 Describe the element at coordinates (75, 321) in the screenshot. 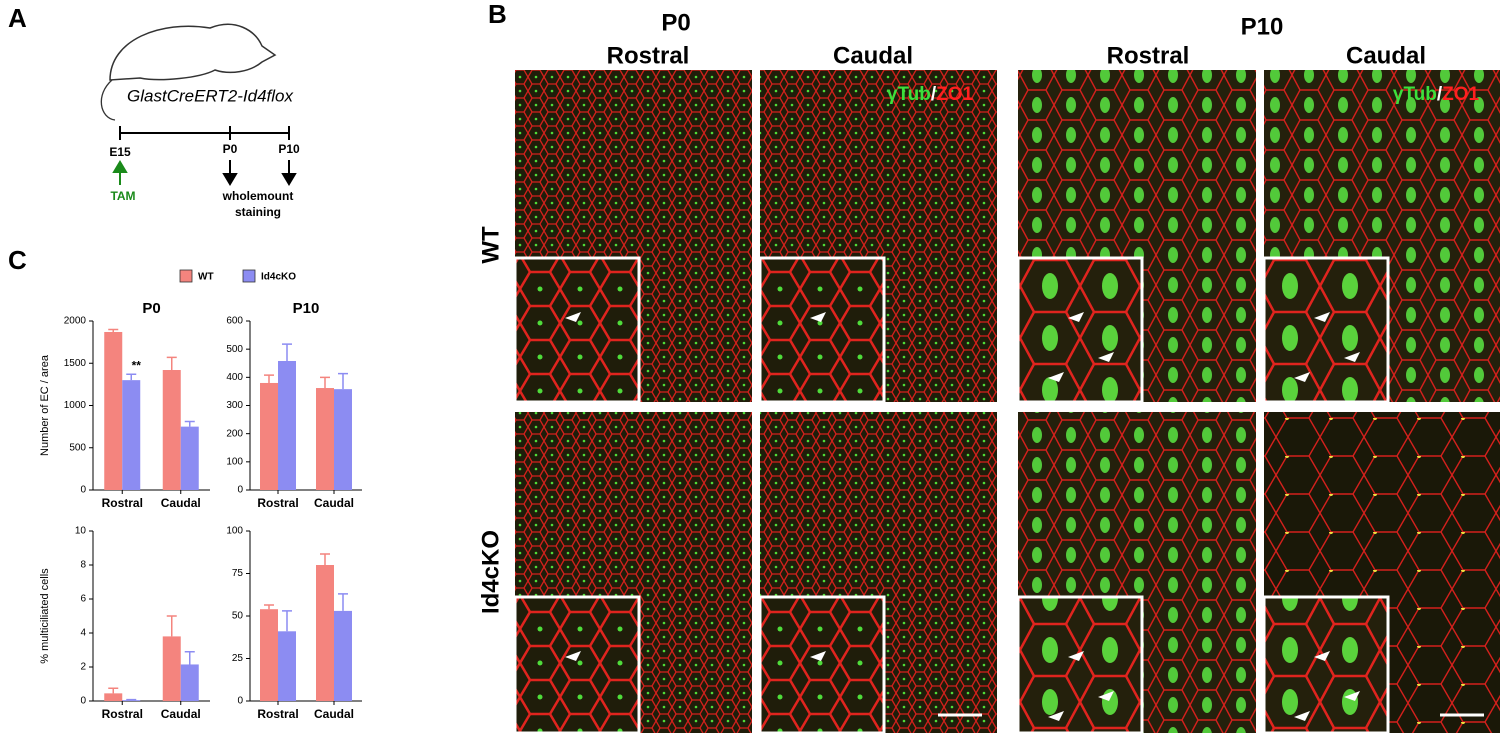

I see `y-tick-label: 2000` at that location.